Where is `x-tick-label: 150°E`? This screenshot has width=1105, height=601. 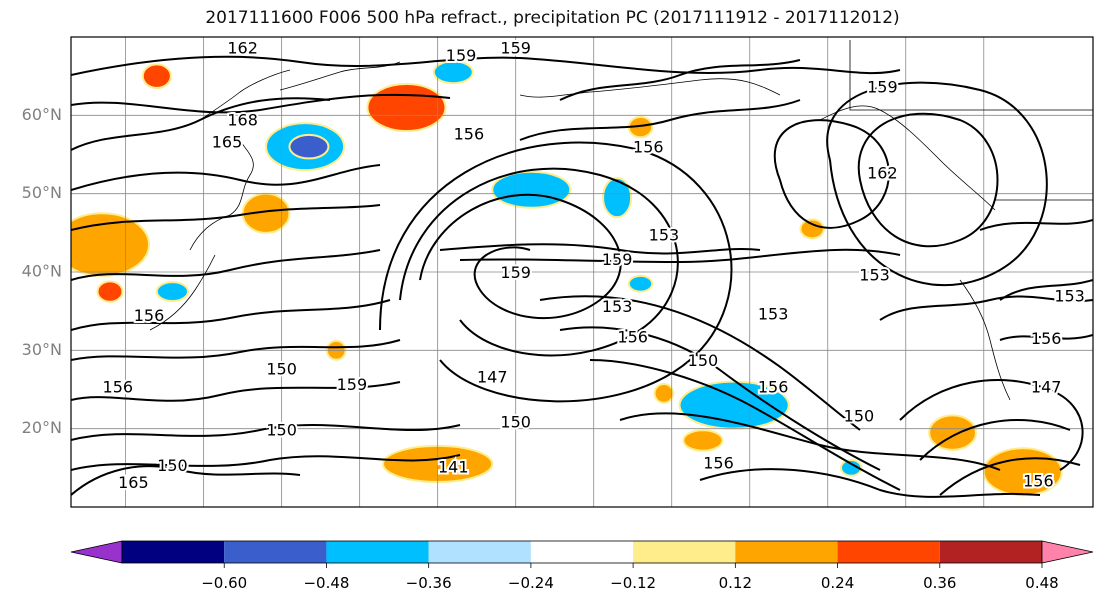
x-tick-label: 150°E is located at coordinates (281, 518).